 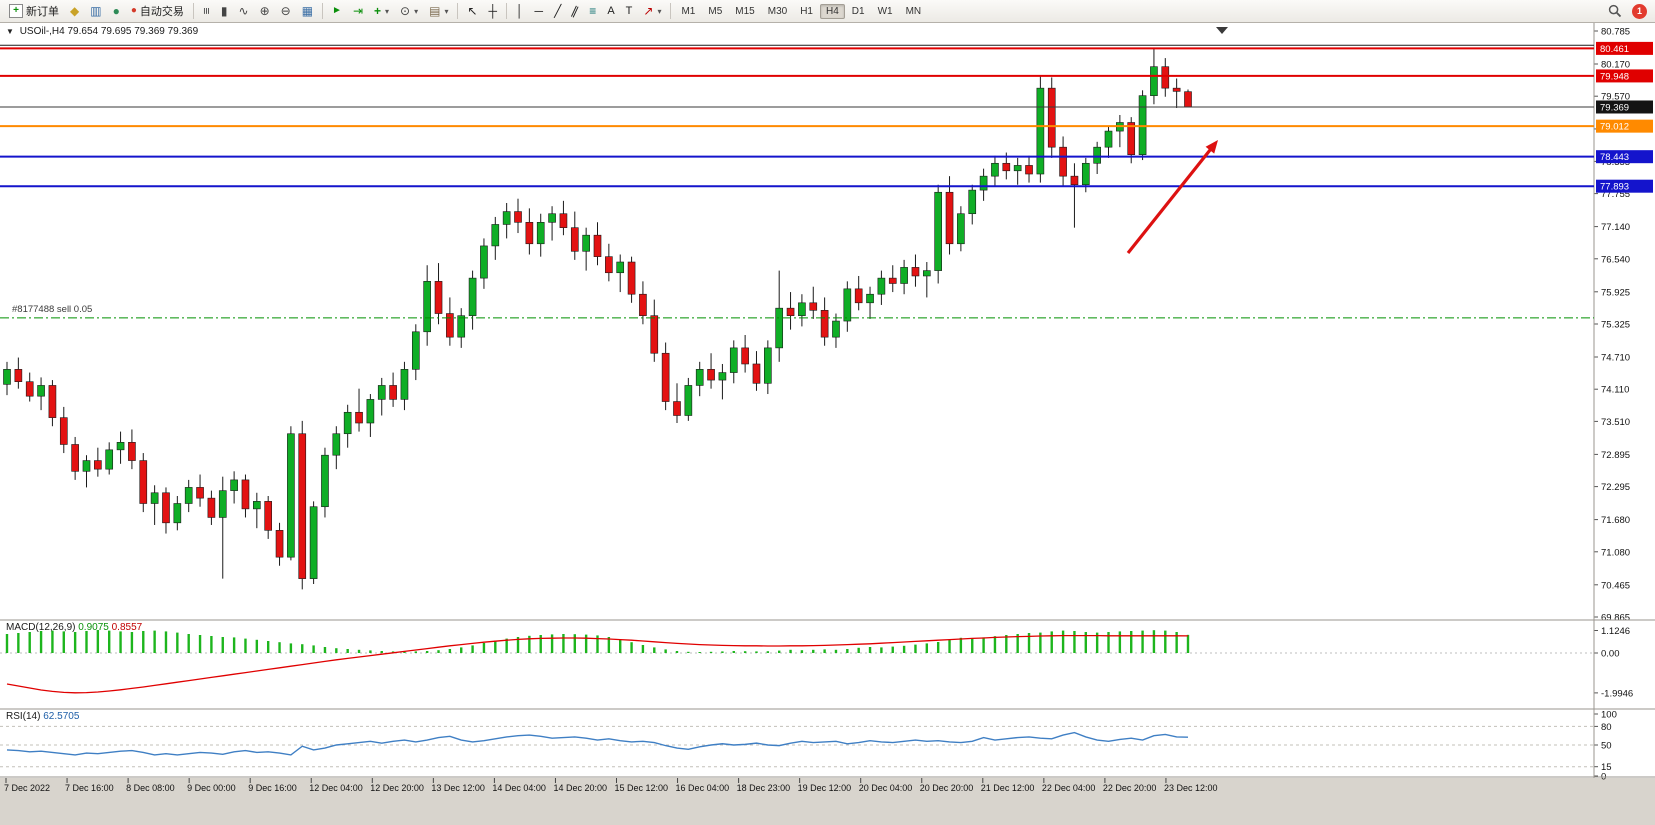 I want to click on text-icon: A, so click(x=611, y=10).